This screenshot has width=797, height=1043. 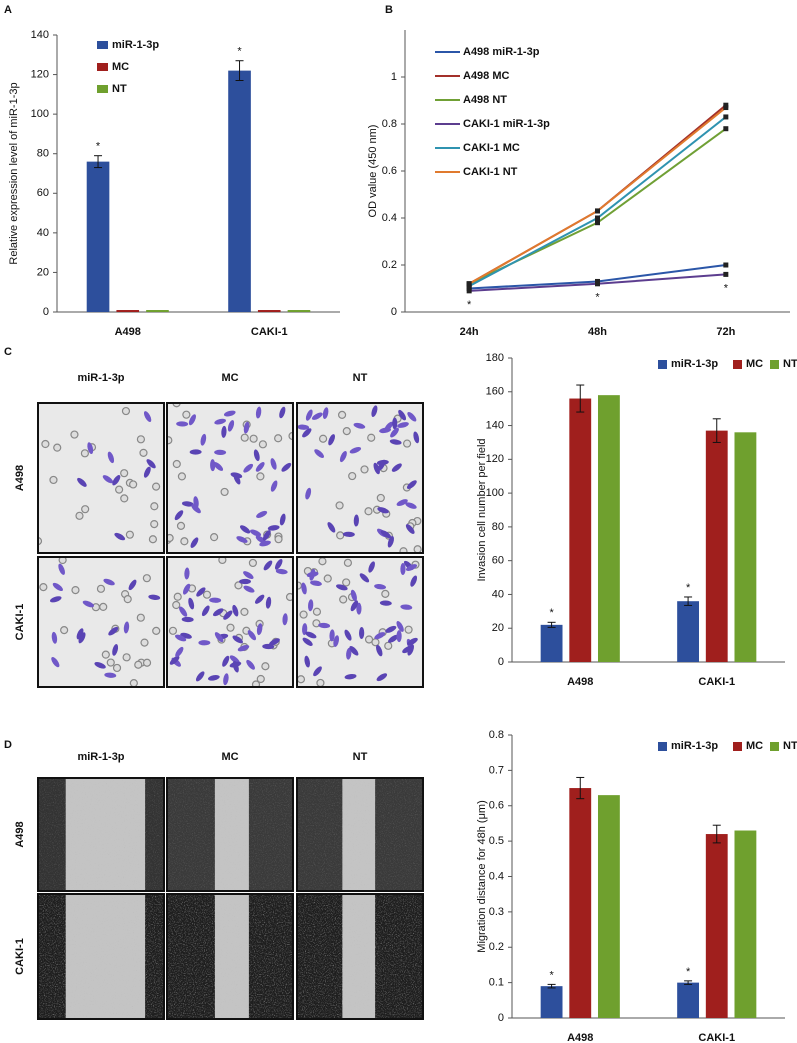 I want to click on legend-label: CAKI-1 NT, so click(x=490, y=172).